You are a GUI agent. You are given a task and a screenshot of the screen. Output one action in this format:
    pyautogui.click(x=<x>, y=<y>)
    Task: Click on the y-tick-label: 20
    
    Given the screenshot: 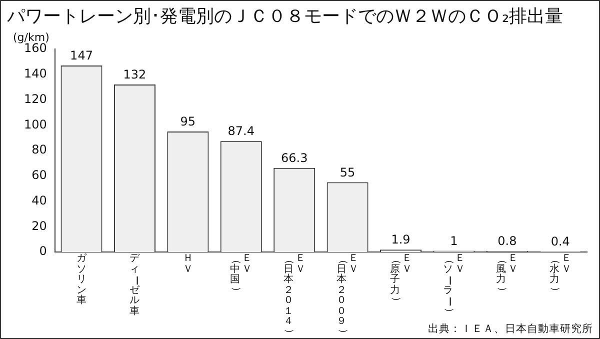 What is the action you would take?
    pyautogui.click(x=39, y=225)
    